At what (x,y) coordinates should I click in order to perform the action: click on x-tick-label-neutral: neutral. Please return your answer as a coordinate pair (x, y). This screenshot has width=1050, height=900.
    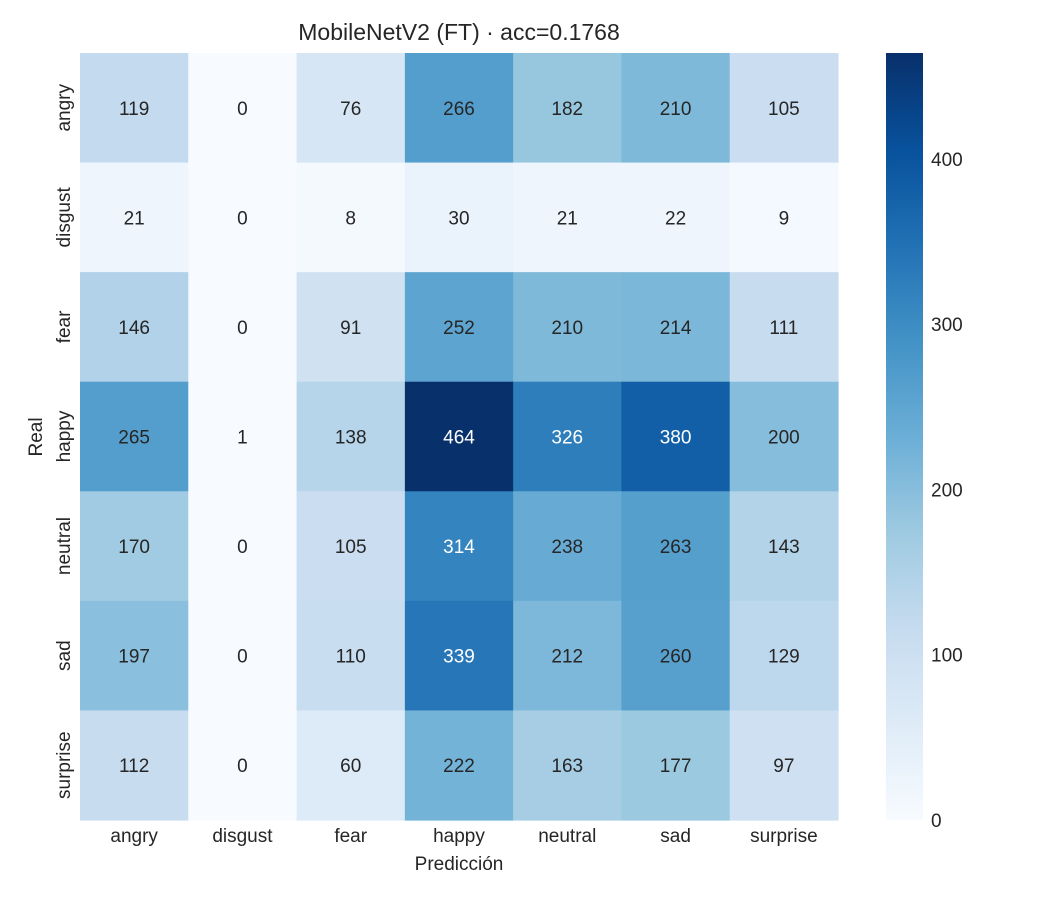
    Looking at the image, I should click on (567, 836).